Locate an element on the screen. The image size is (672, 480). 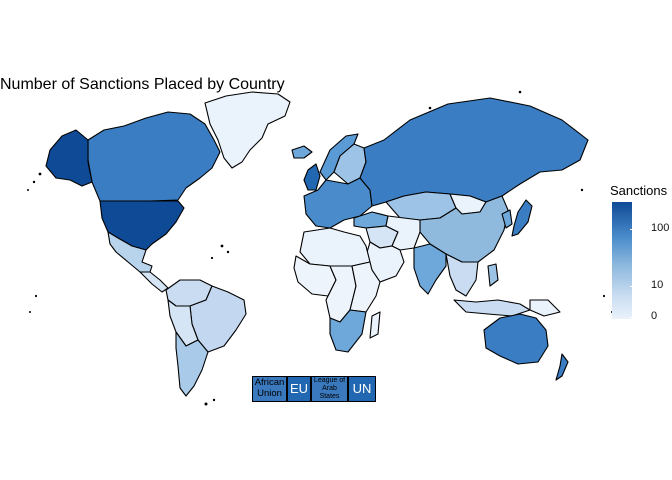
org-league-of-arab-states: League of Arab States is located at coordinates (329, 389).